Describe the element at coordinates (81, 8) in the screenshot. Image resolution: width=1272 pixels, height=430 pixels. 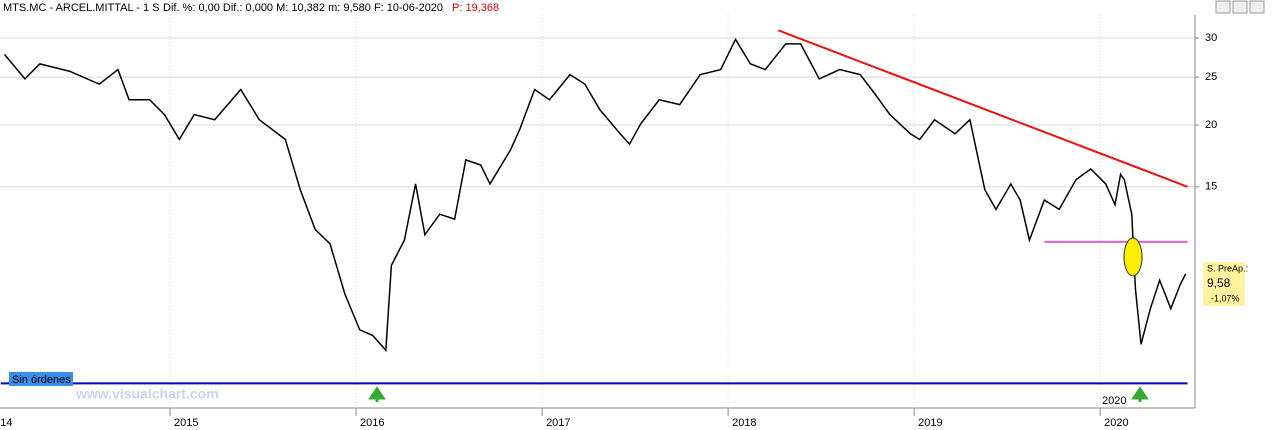
I see `header-symbol: MTS.MC - ARCEL.MITTAL - 1 S` at that location.